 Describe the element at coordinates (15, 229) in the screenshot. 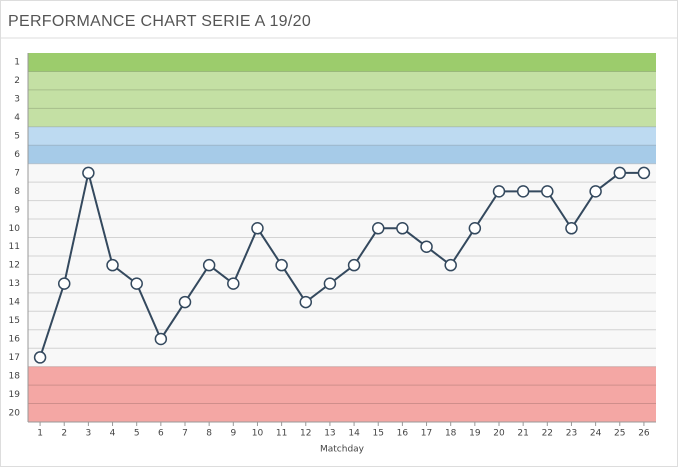

I see `y-tick-label: 10` at that location.